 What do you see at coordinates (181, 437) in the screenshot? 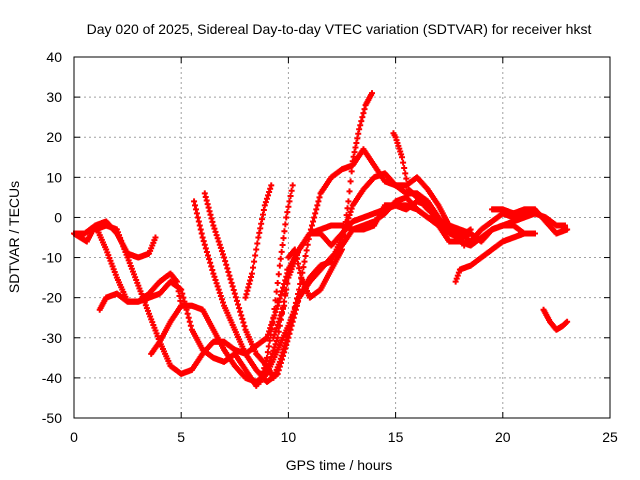
I see `x-tick-label: 5` at bounding box center [181, 437].